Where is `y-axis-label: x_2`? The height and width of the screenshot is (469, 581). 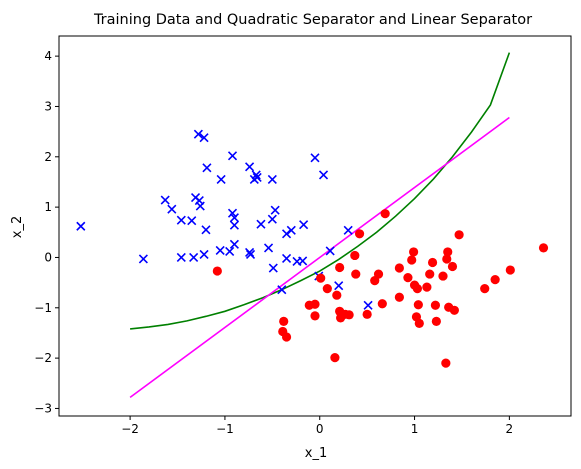
y-axis-label: x_2 is located at coordinates (17, 227).